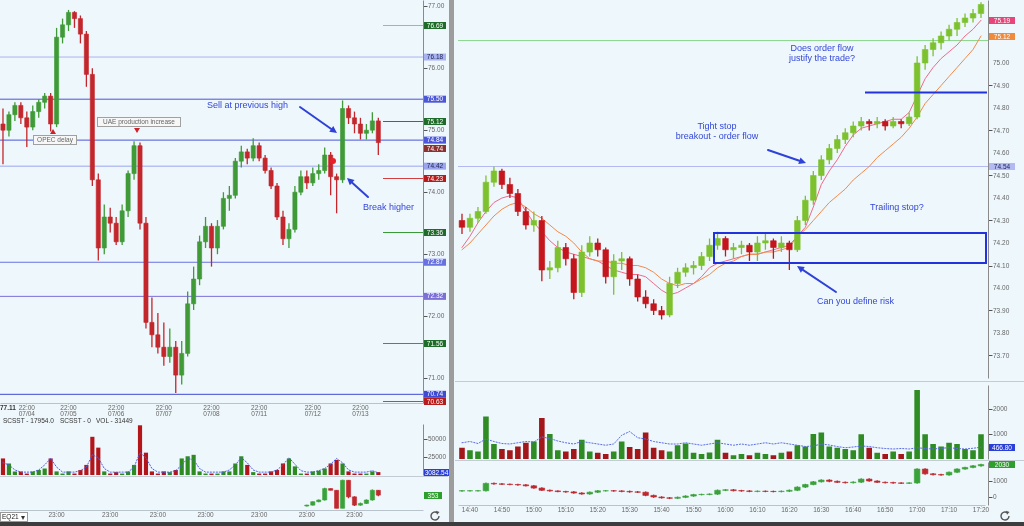 The height and width of the screenshot is (526, 1024). Describe the element at coordinates (821, 53) in the screenshot. I see `annotation: Does order flow justify the trade?` at that location.